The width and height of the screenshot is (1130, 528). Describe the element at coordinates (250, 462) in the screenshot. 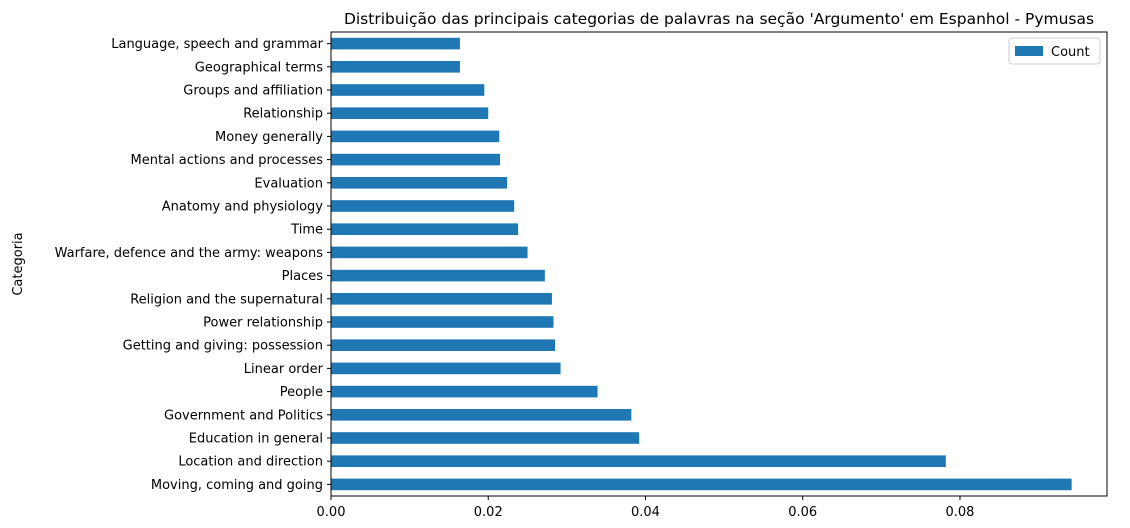

I see `y-tick-label: Location and direction` at that location.